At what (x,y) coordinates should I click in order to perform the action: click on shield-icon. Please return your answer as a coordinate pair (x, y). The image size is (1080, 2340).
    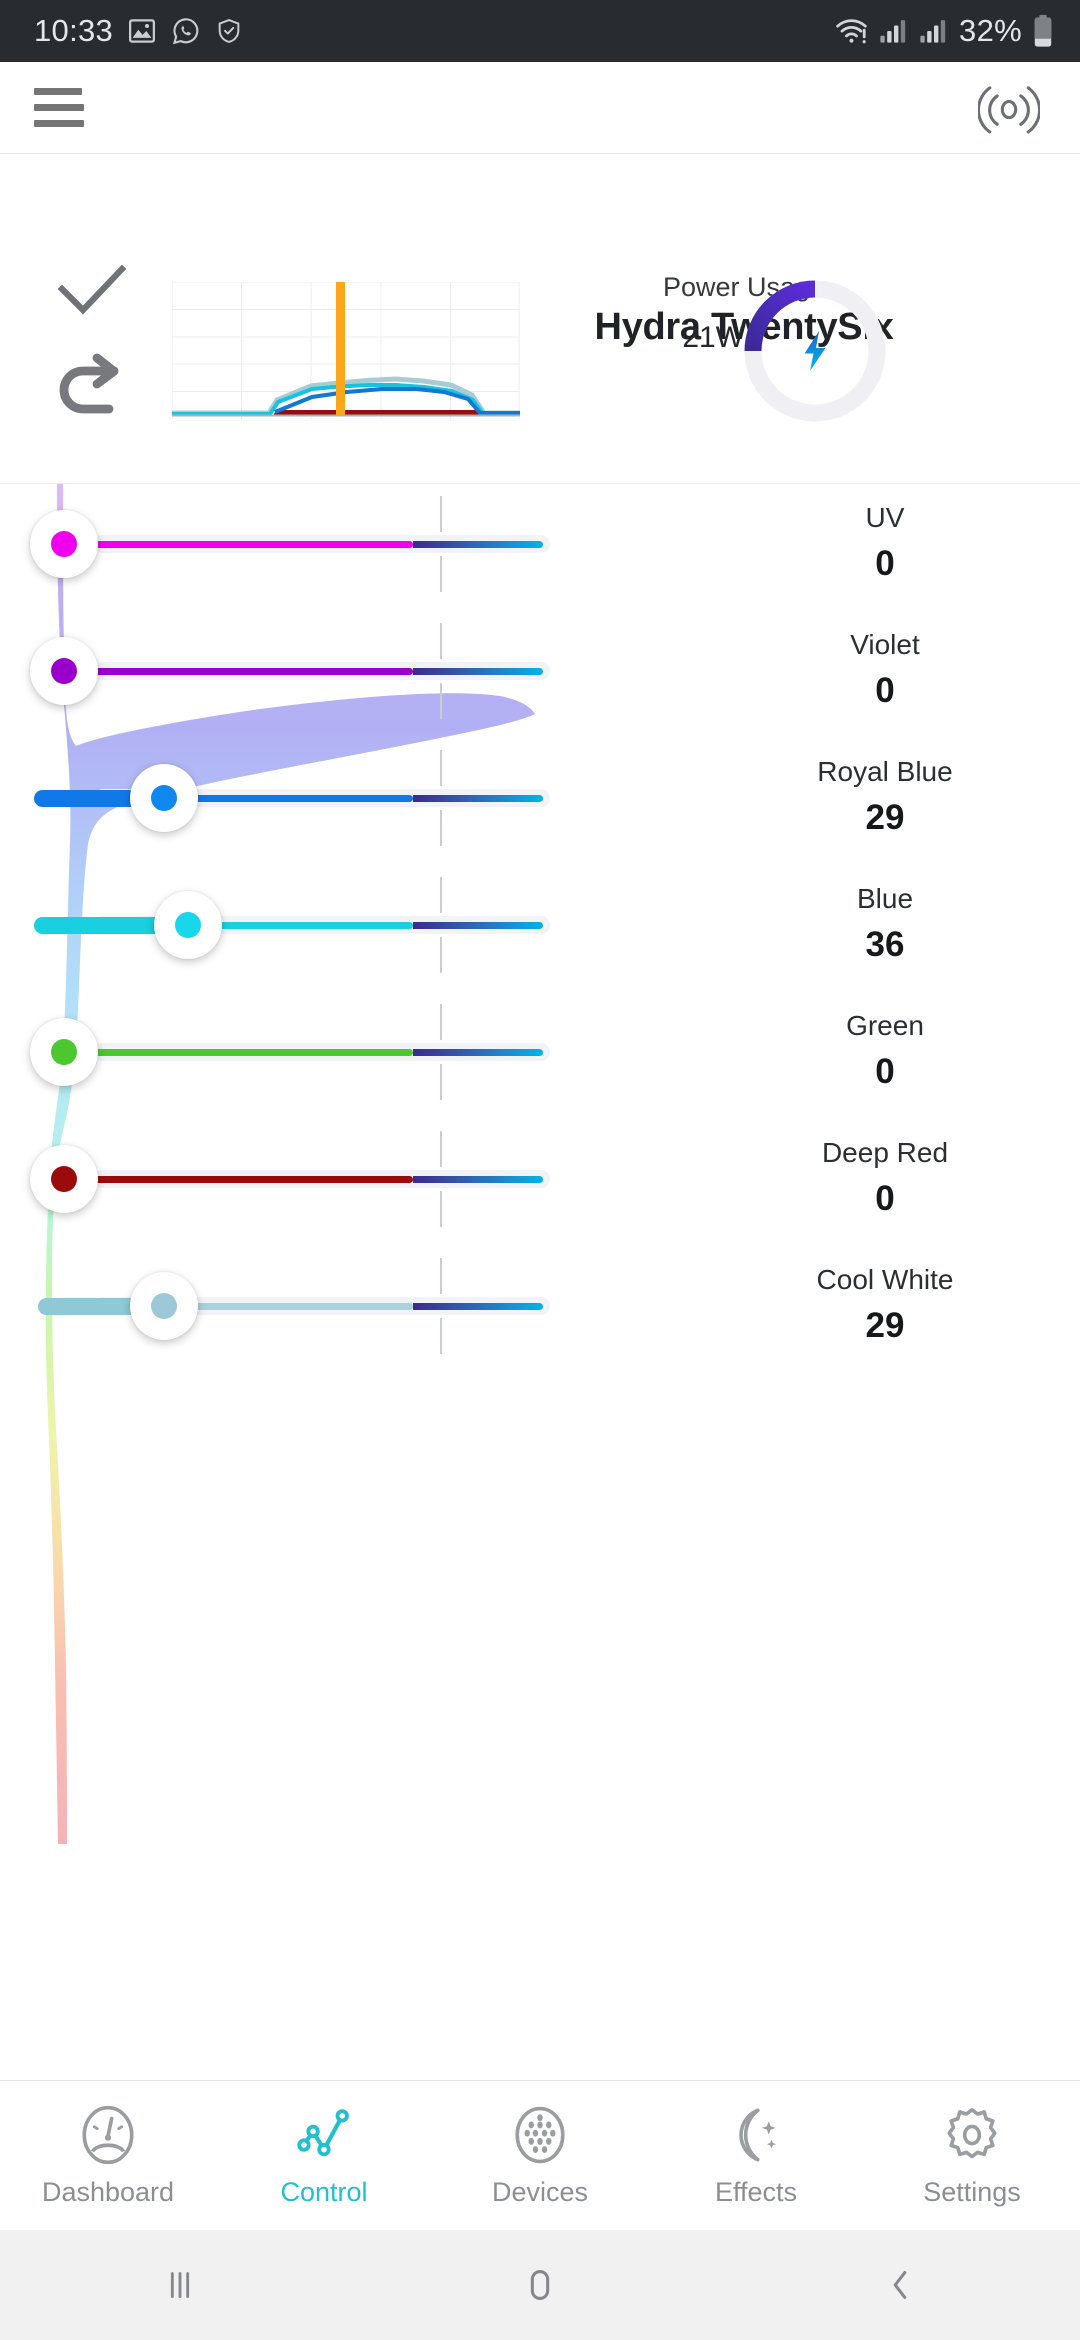
    Looking at the image, I should click on (229, 30).